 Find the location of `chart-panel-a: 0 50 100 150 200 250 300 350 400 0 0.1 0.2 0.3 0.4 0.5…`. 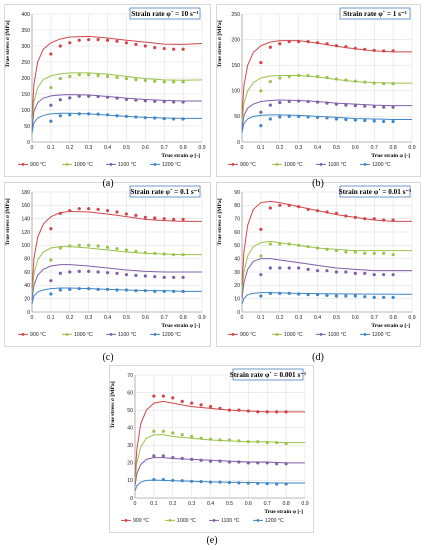

chart-panel-a: 0 50 100 150 200 250 300 350 400 0 0.1 0.2 0.3 0.4 0.5… is located at coordinates (105, 87).